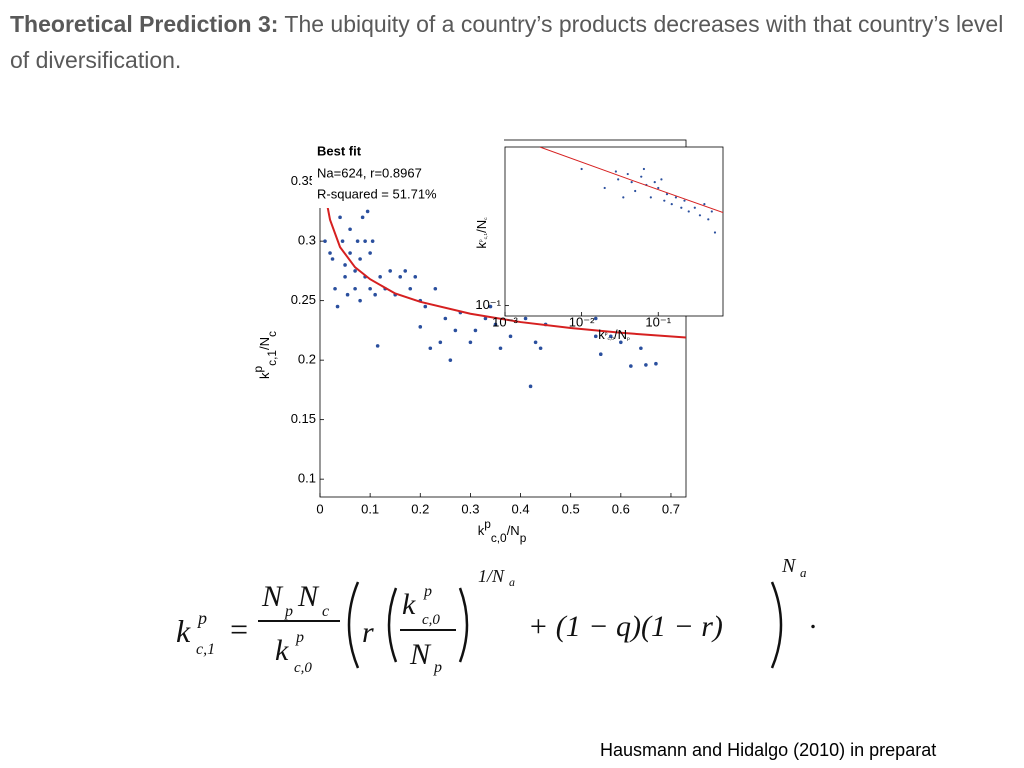 The height and width of the screenshot is (768, 1024). I want to click on x-axis-label-part: /N, so click(513, 530).